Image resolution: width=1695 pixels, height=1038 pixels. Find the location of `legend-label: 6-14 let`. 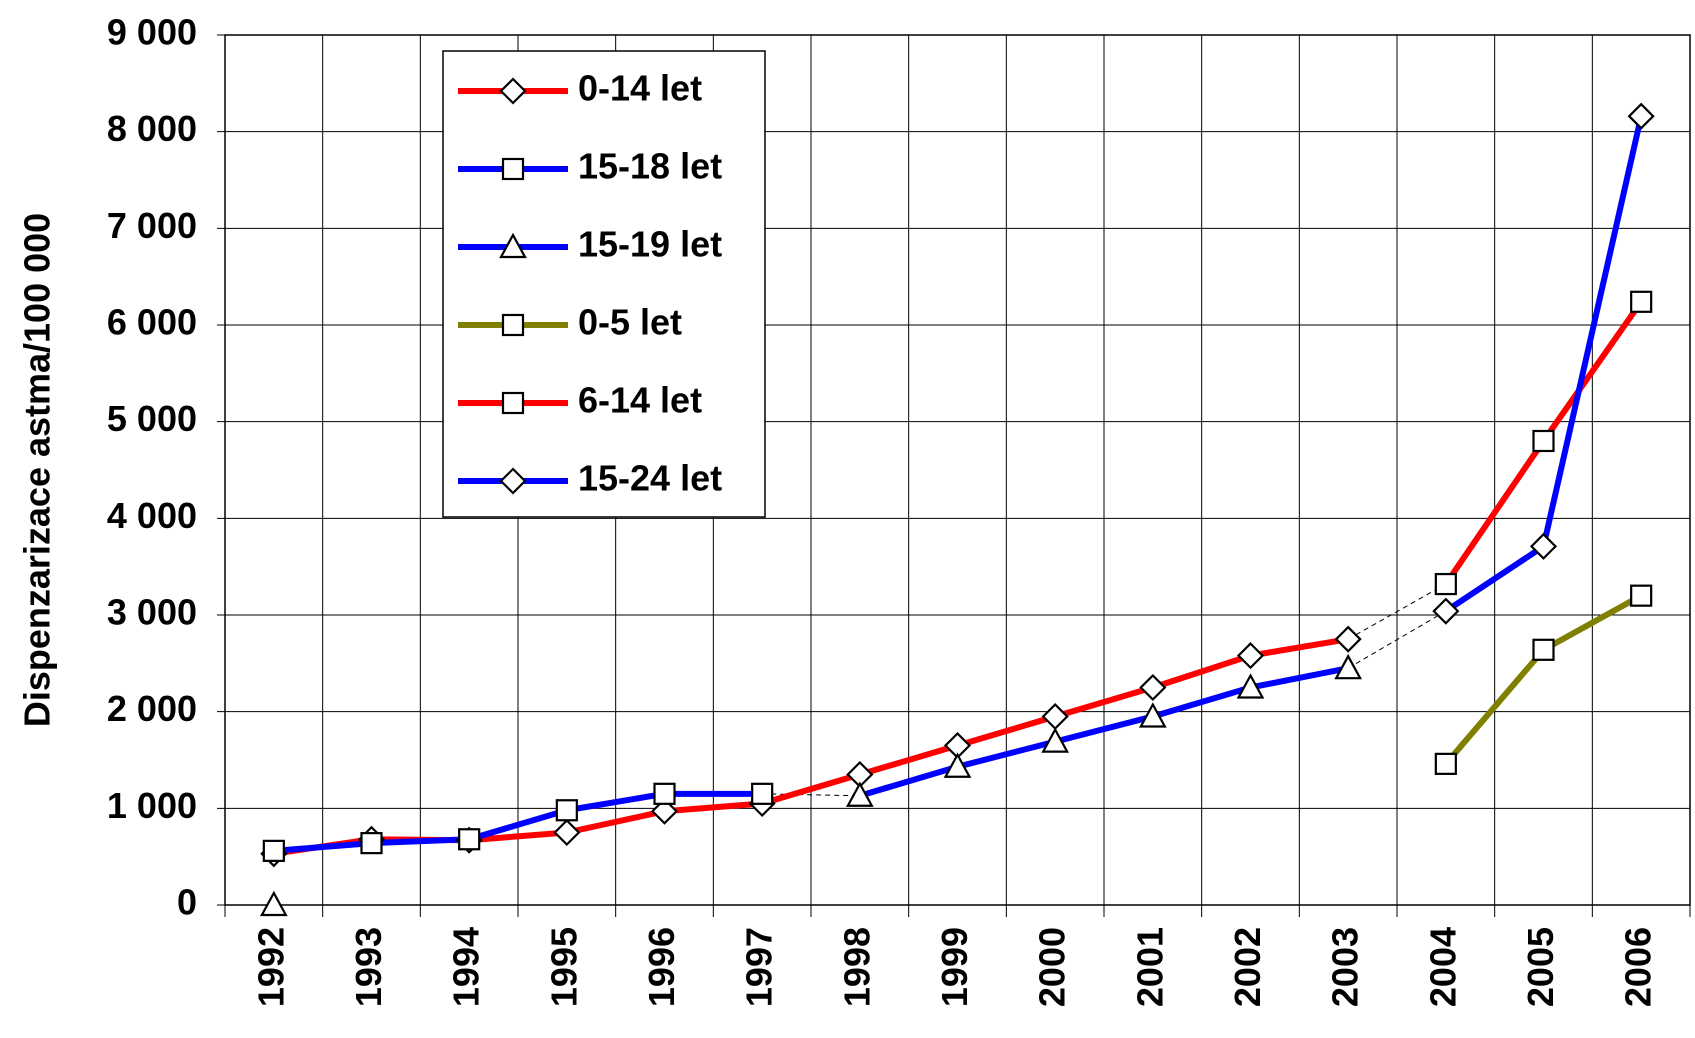

legend-label: 6-14 let is located at coordinates (640, 400).